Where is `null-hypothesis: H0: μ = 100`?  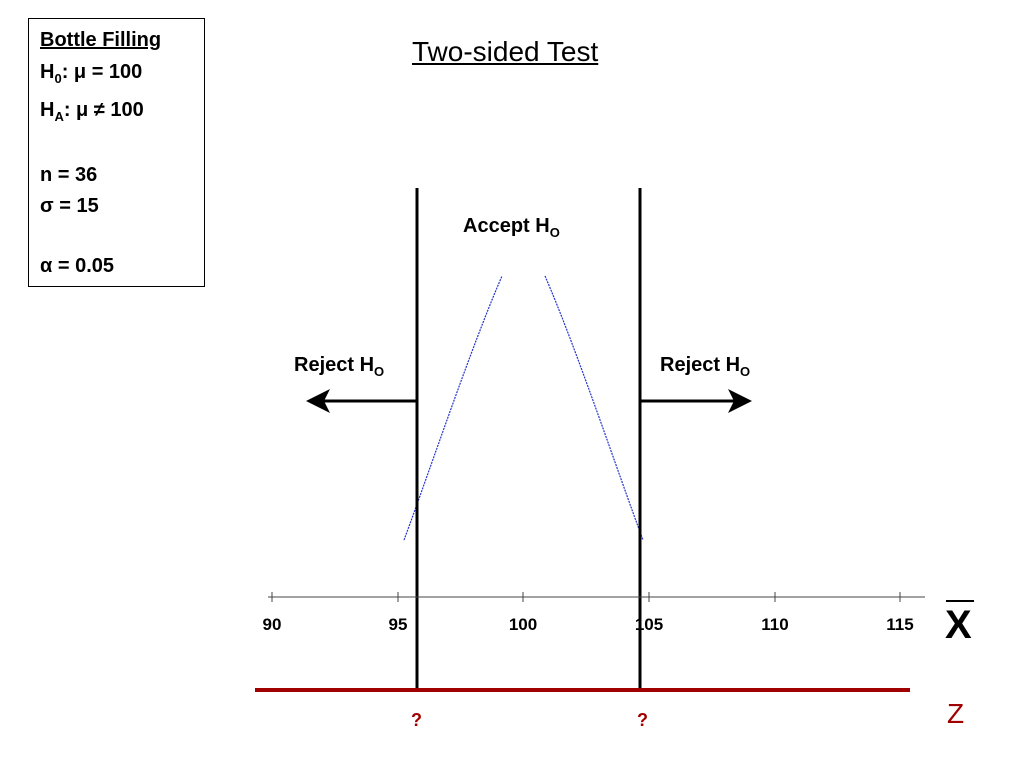
null-hypothesis: H0: μ = 100 is located at coordinates (91, 73).